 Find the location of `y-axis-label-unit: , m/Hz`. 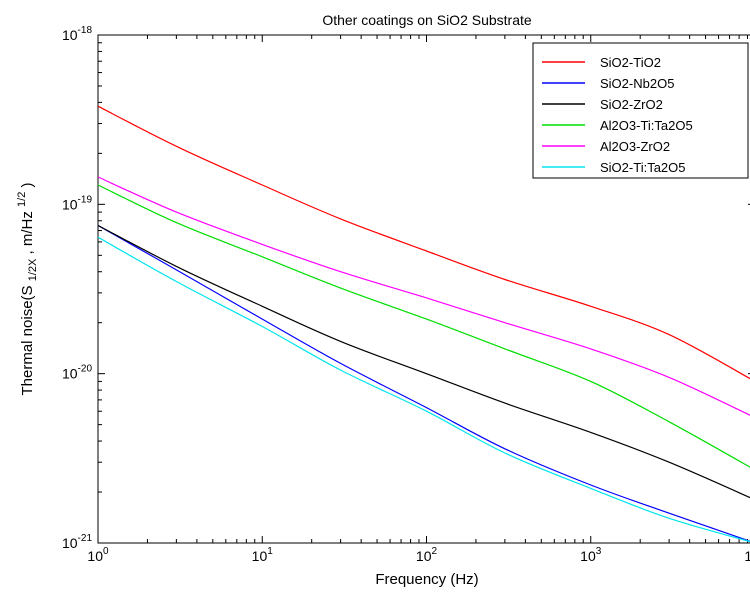

y-axis-label-unit: , m/Hz is located at coordinates (27, 232).